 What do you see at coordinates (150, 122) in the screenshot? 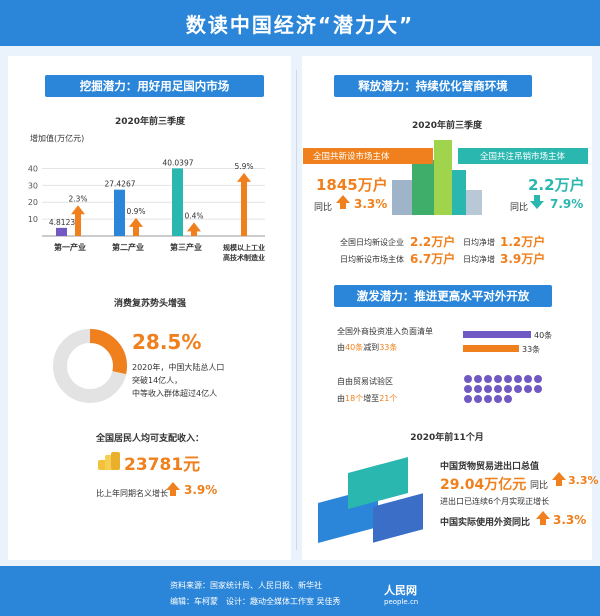
I see `chart-subtitle: 2020年前三季度` at bounding box center [150, 122].